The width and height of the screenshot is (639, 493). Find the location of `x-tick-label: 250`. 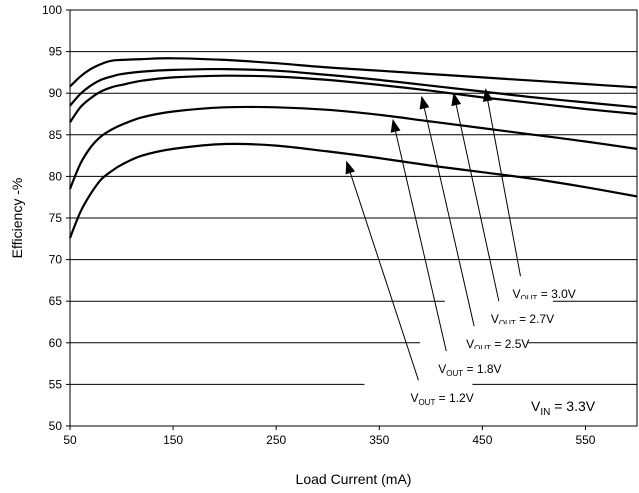

x-tick-label: 250 is located at coordinates (276, 440).